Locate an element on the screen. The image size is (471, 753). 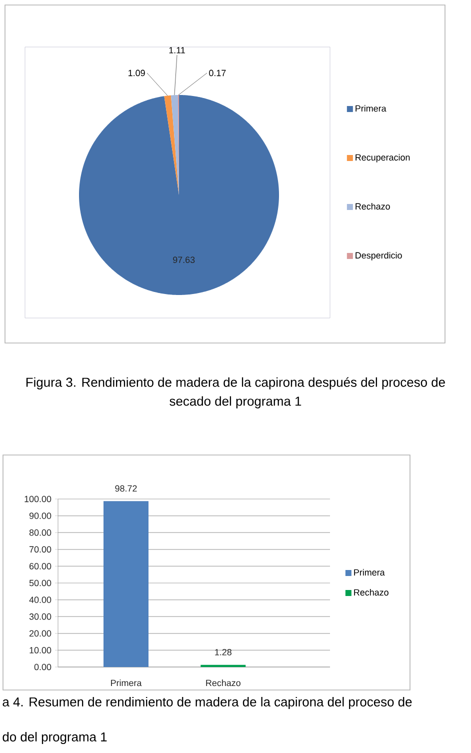
y-tick-label: 40.00 is located at coordinates (40, 599).